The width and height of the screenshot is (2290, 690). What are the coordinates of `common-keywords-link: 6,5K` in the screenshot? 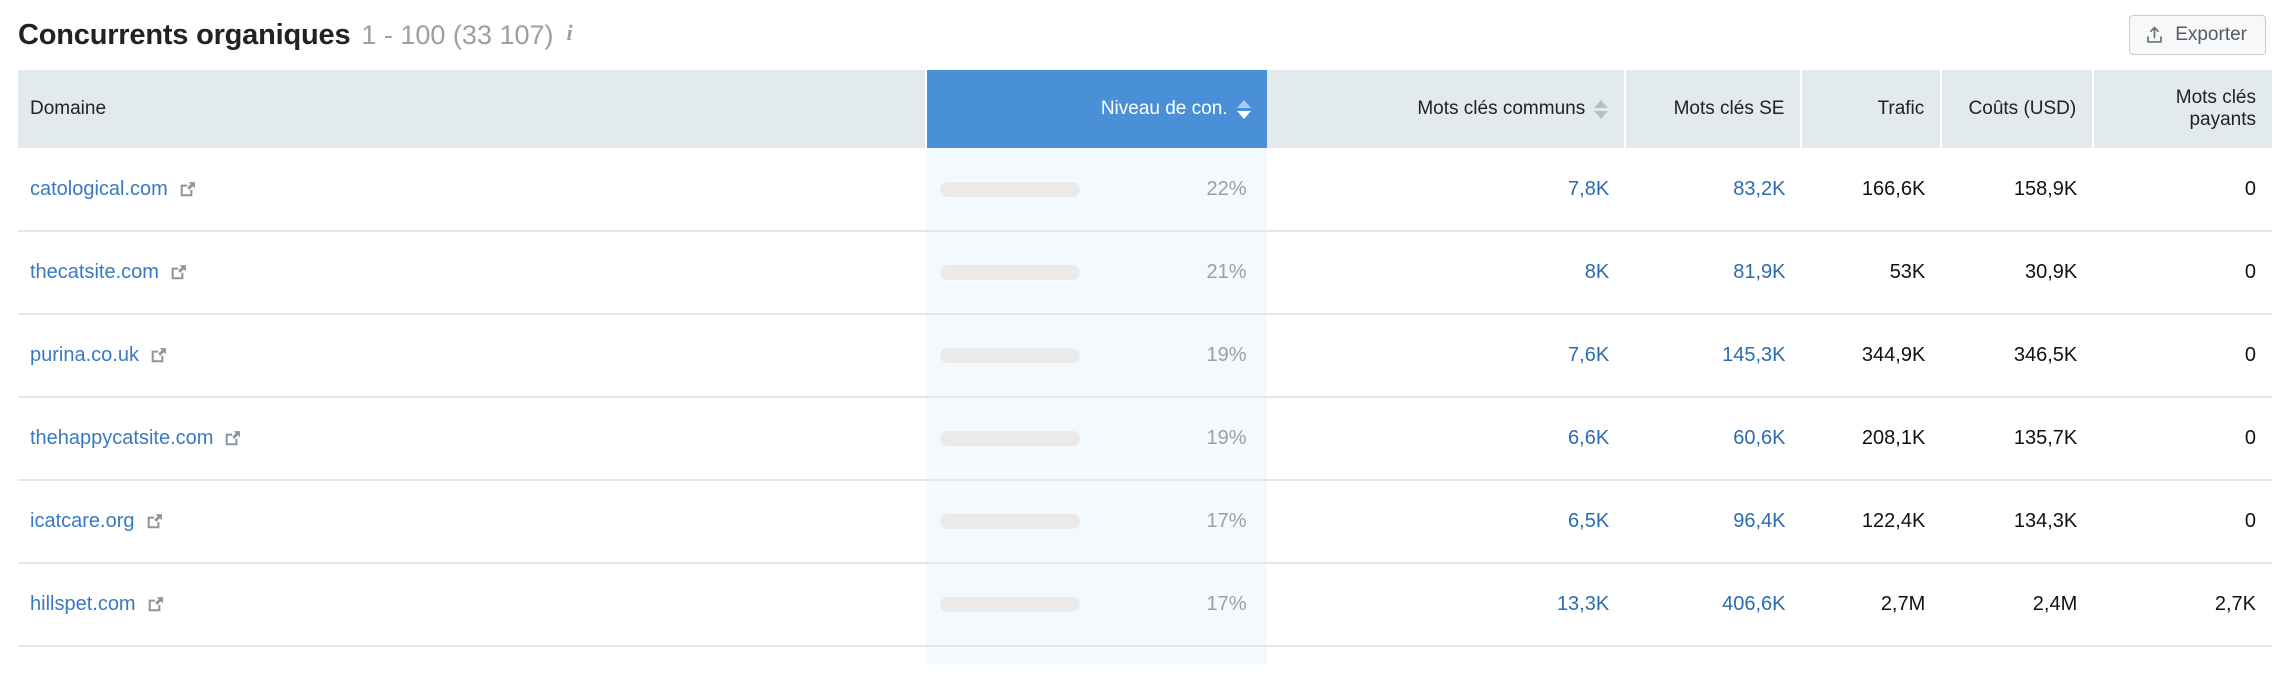 It's located at (1589, 521).